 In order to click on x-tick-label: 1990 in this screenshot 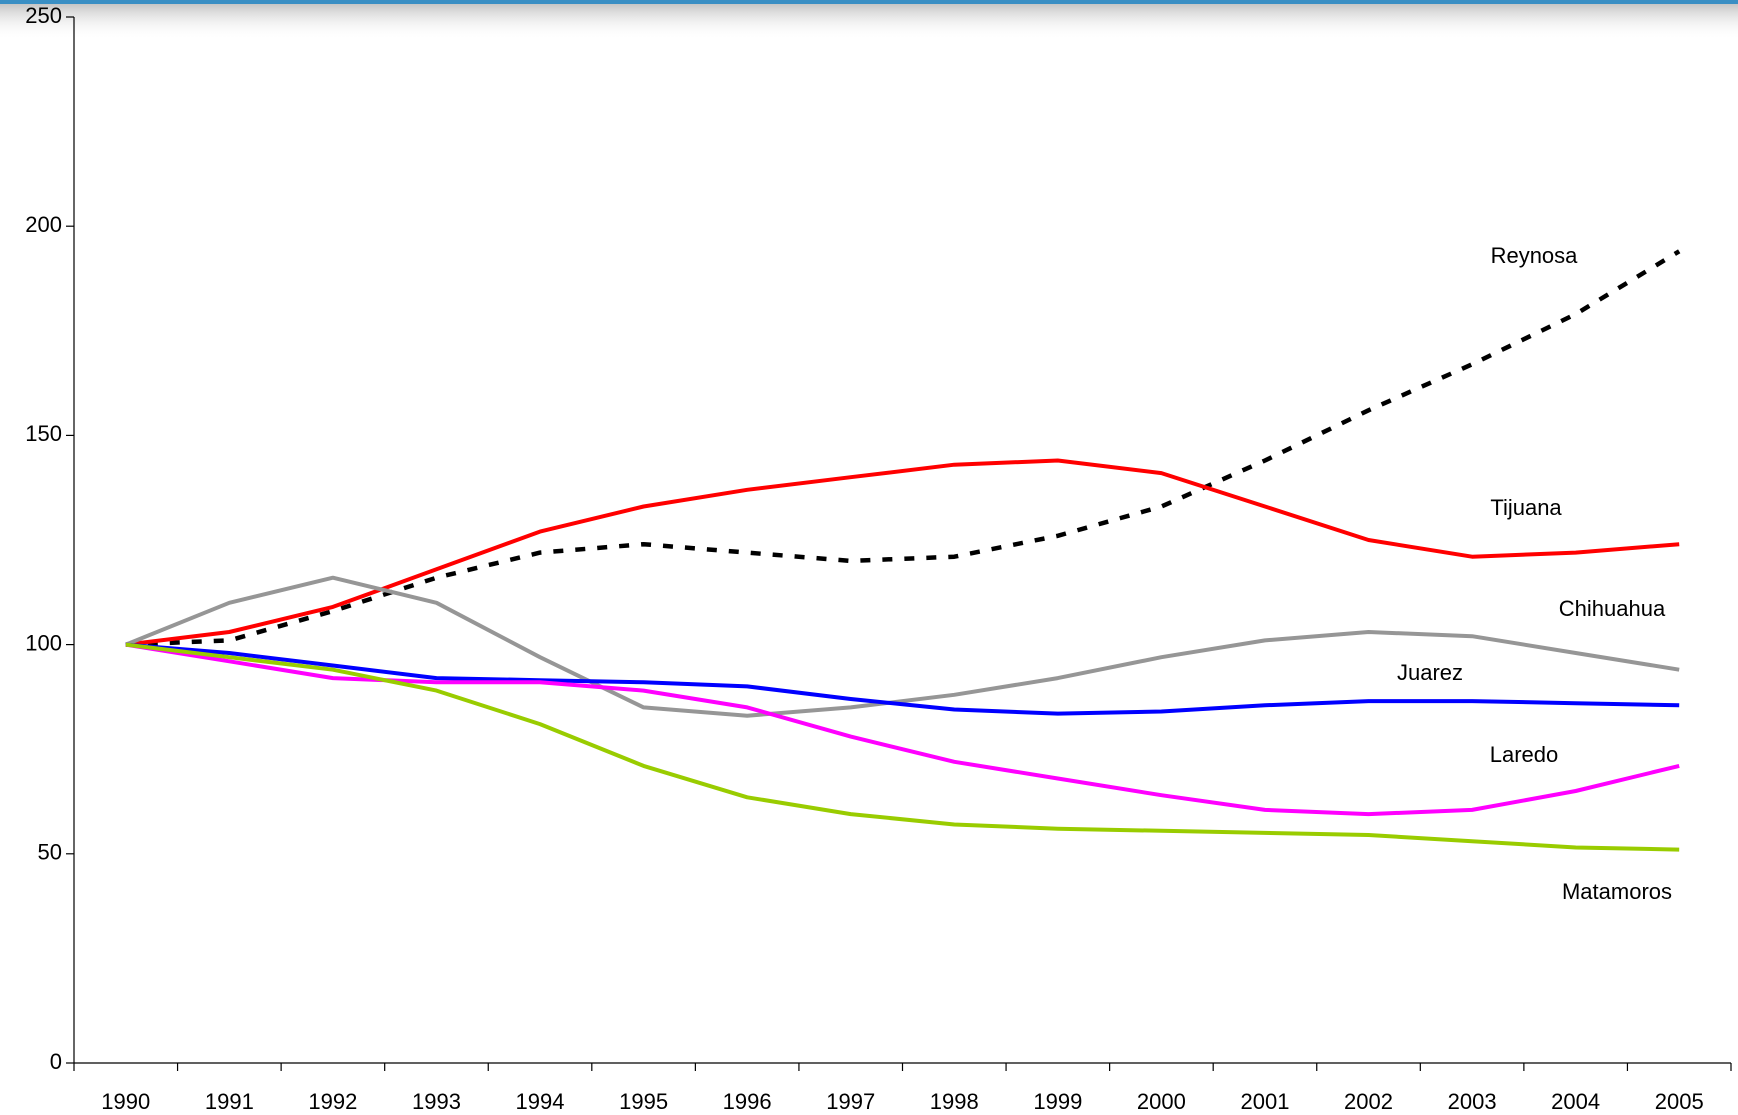, I will do `click(125, 1101)`.